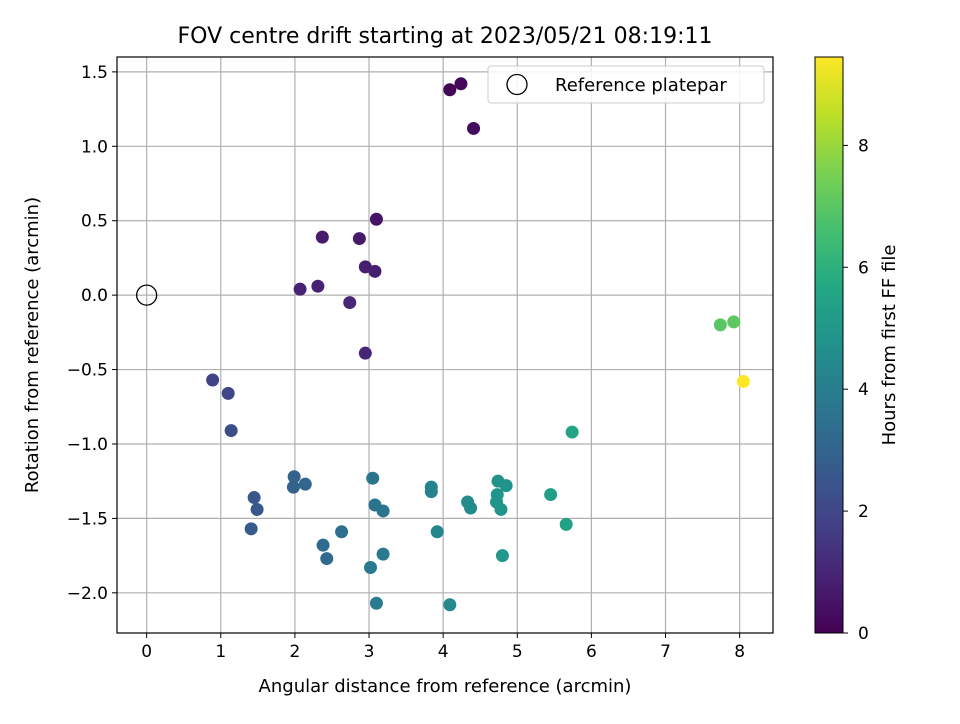 The image size is (960, 724). Describe the element at coordinates (591, 652) in the screenshot. I see `x-tick-label: 6` at that location.